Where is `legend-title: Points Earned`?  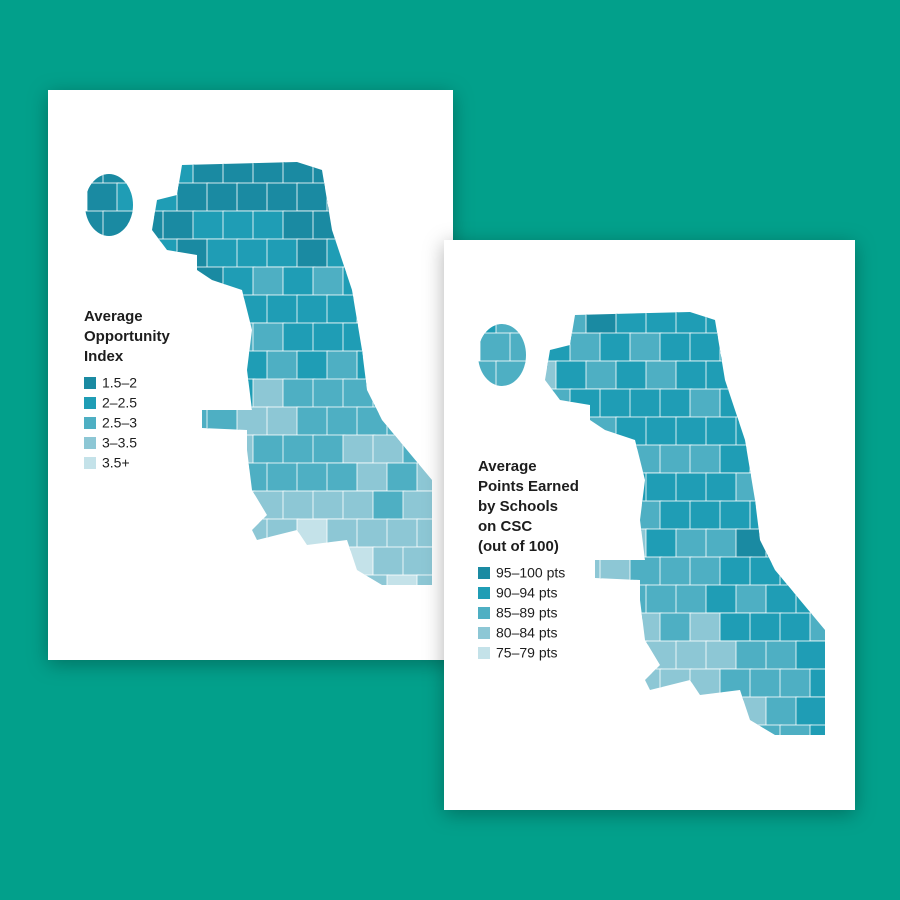 legend-title: Points Earned is located at coordinates (528, 486).